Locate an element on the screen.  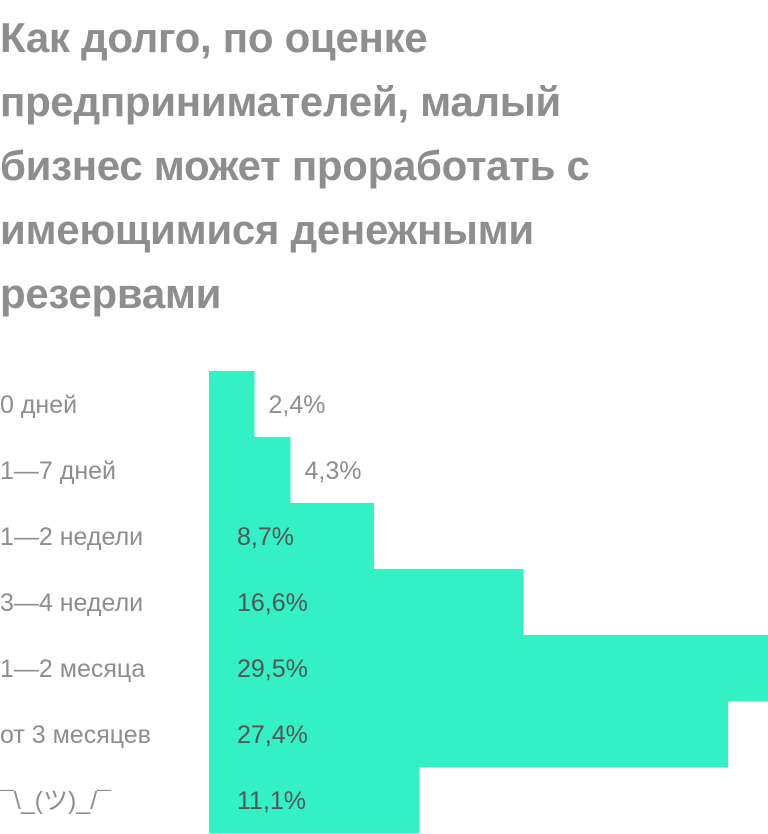
category-label: 1—7 дней is located at coordinates (58, 471).